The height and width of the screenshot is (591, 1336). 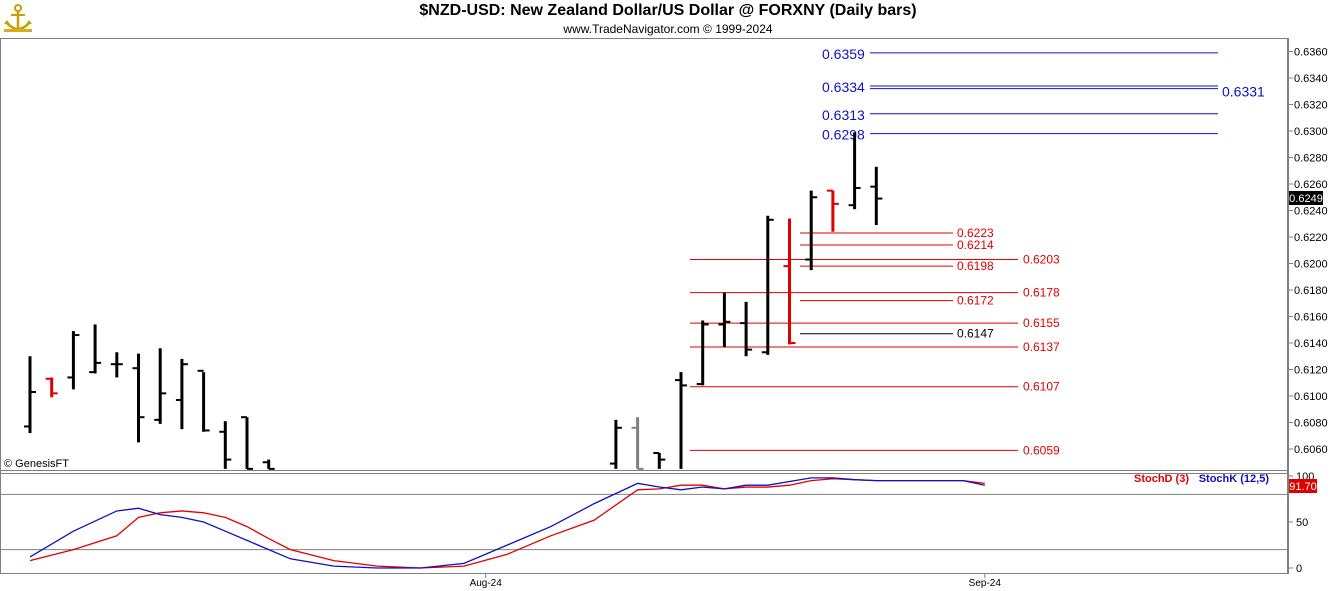 What do you see at coordinates (1041, 293) in the screenshot?
I see `lower-level-long-label: 0.6178` at bounding box center [1041, 293].